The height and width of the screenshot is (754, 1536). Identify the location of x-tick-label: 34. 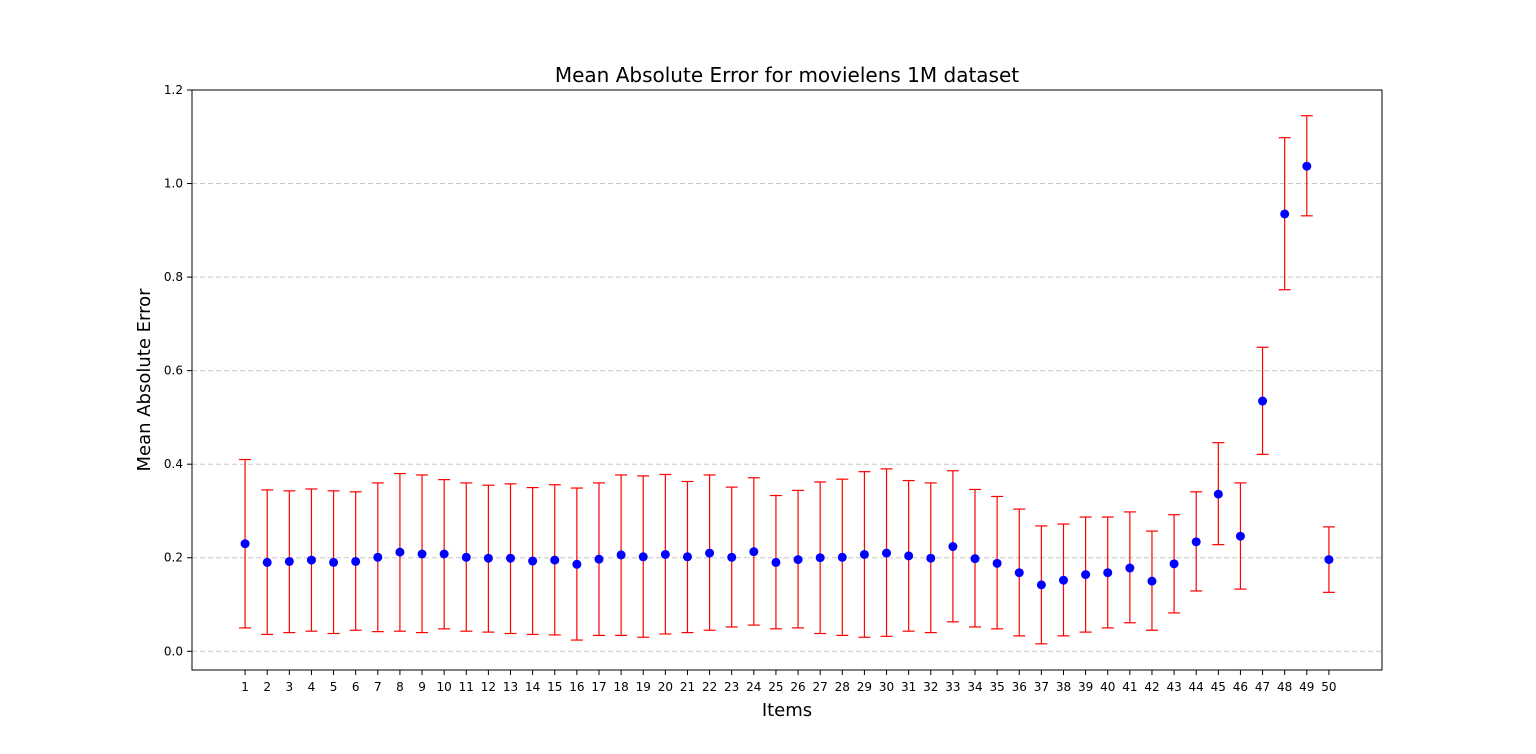
(974, 687).